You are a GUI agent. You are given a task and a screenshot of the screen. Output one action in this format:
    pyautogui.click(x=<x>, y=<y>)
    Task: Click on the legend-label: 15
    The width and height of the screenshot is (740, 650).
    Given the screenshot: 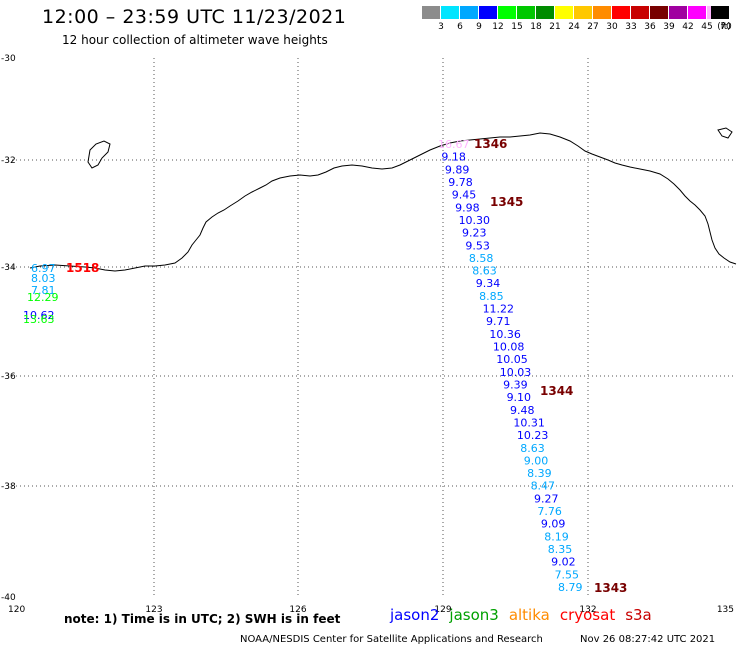 What is the action you would take?
    pyautogui.click(x=517, y=27)
    